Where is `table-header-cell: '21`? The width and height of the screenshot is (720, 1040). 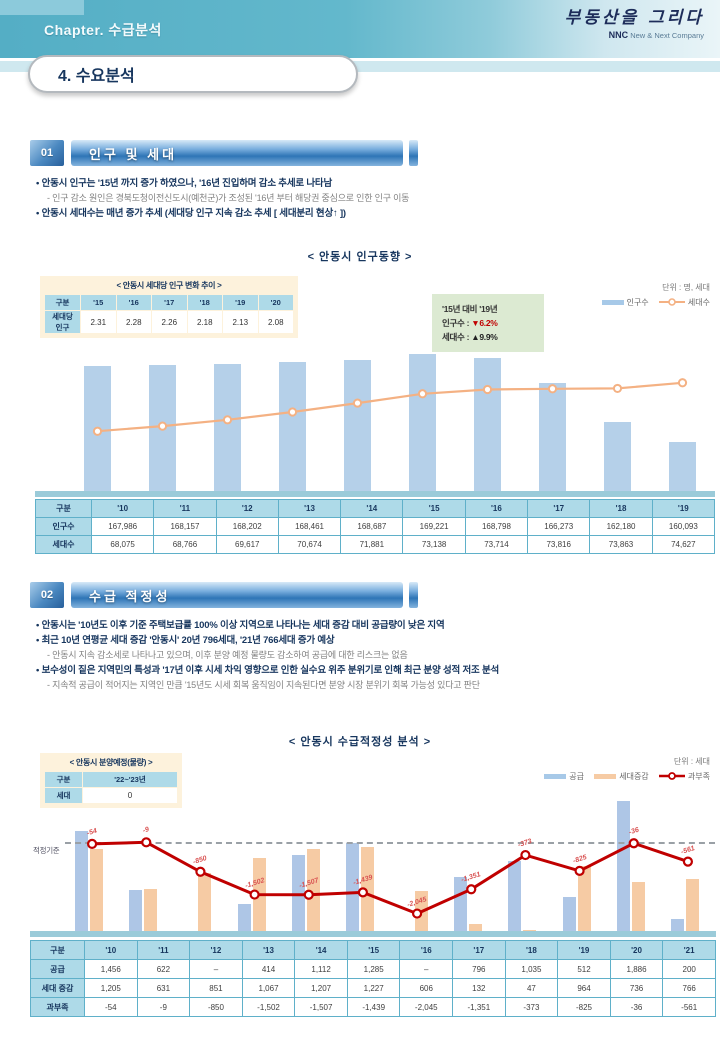
table-header-cell: '21 is located at coordinates (689, 950).